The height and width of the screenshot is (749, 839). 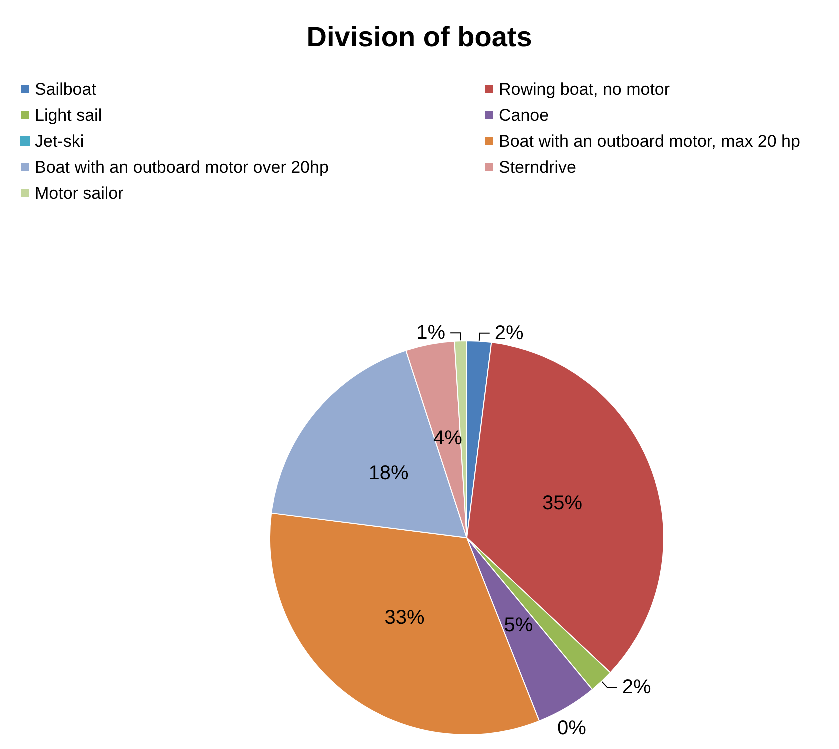 What do you see at coordinates (389, 473) in the screenshot?
I see `data-label: 18%` at bounding box center [389, 473].